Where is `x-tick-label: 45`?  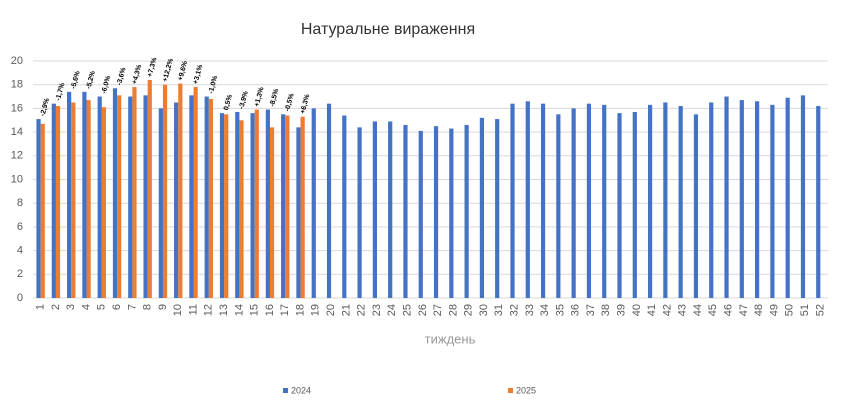 x-tick-label: 45 is located at coordinates (713, 310).